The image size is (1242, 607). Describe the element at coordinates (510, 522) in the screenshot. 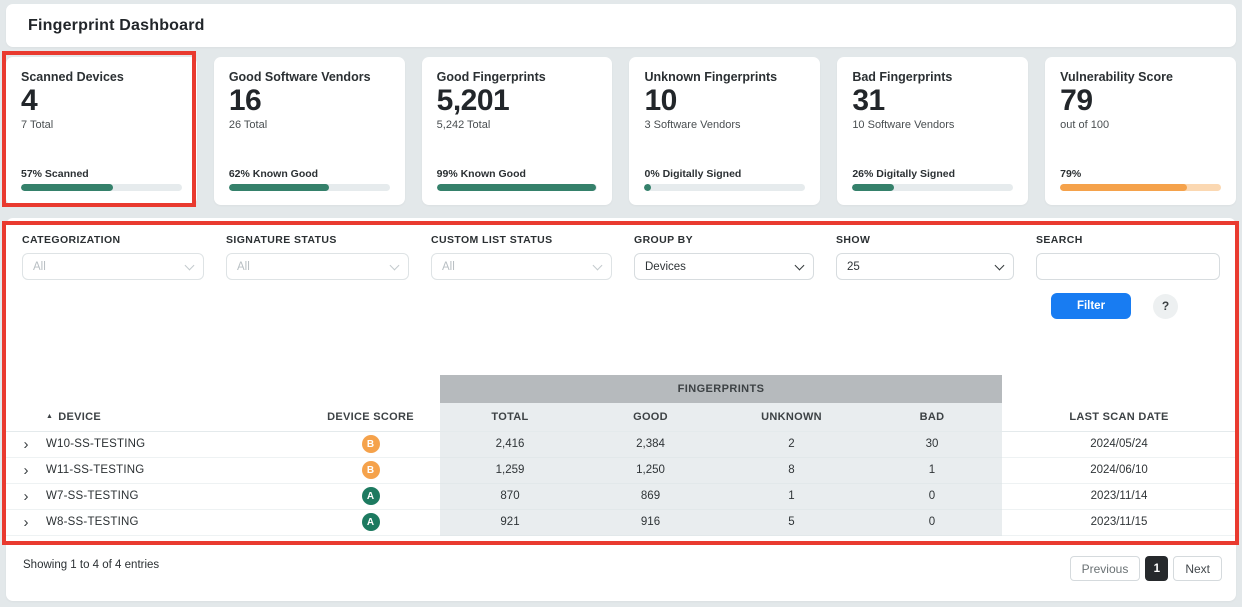

I see `total-cell: 921` at that location.